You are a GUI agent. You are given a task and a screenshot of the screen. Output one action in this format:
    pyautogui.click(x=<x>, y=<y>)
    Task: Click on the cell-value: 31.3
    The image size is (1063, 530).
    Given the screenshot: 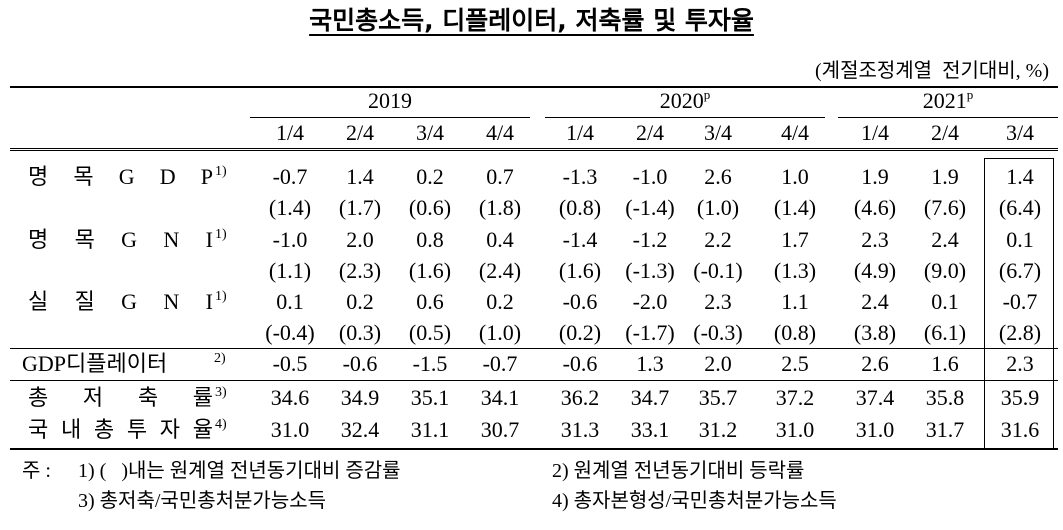 What is the action you would take?
    pyautogui.click(x=580, y=429)
    